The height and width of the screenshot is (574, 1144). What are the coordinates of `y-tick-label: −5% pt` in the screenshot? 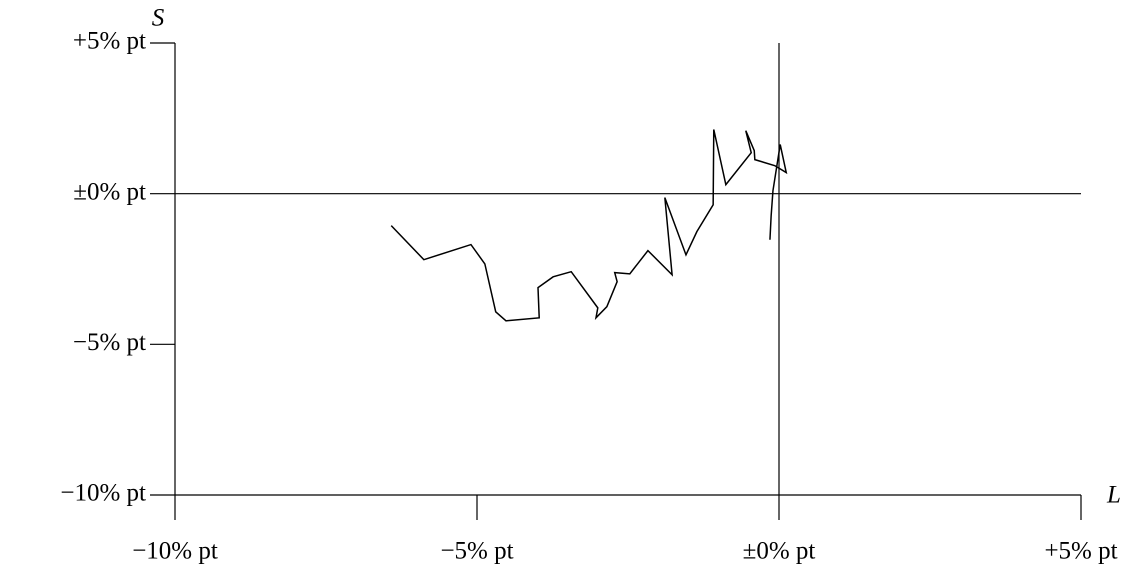 It's located at (109, 342).